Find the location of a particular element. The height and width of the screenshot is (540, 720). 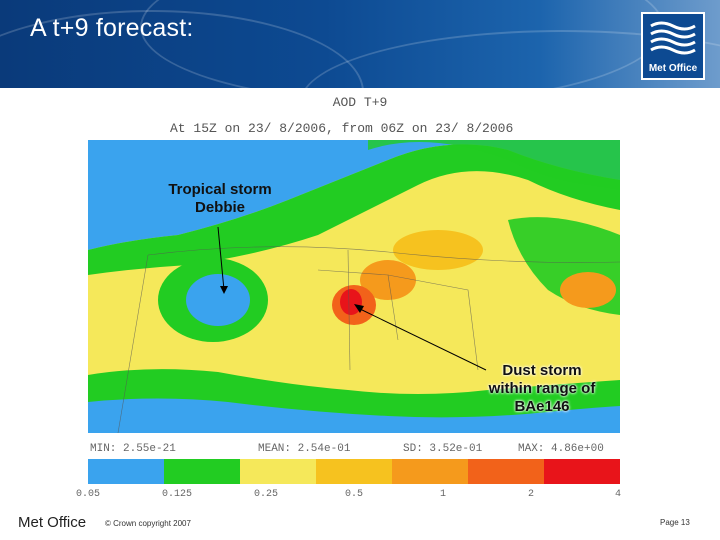

scale-tick: 2 is located at coordinates (531, 494).